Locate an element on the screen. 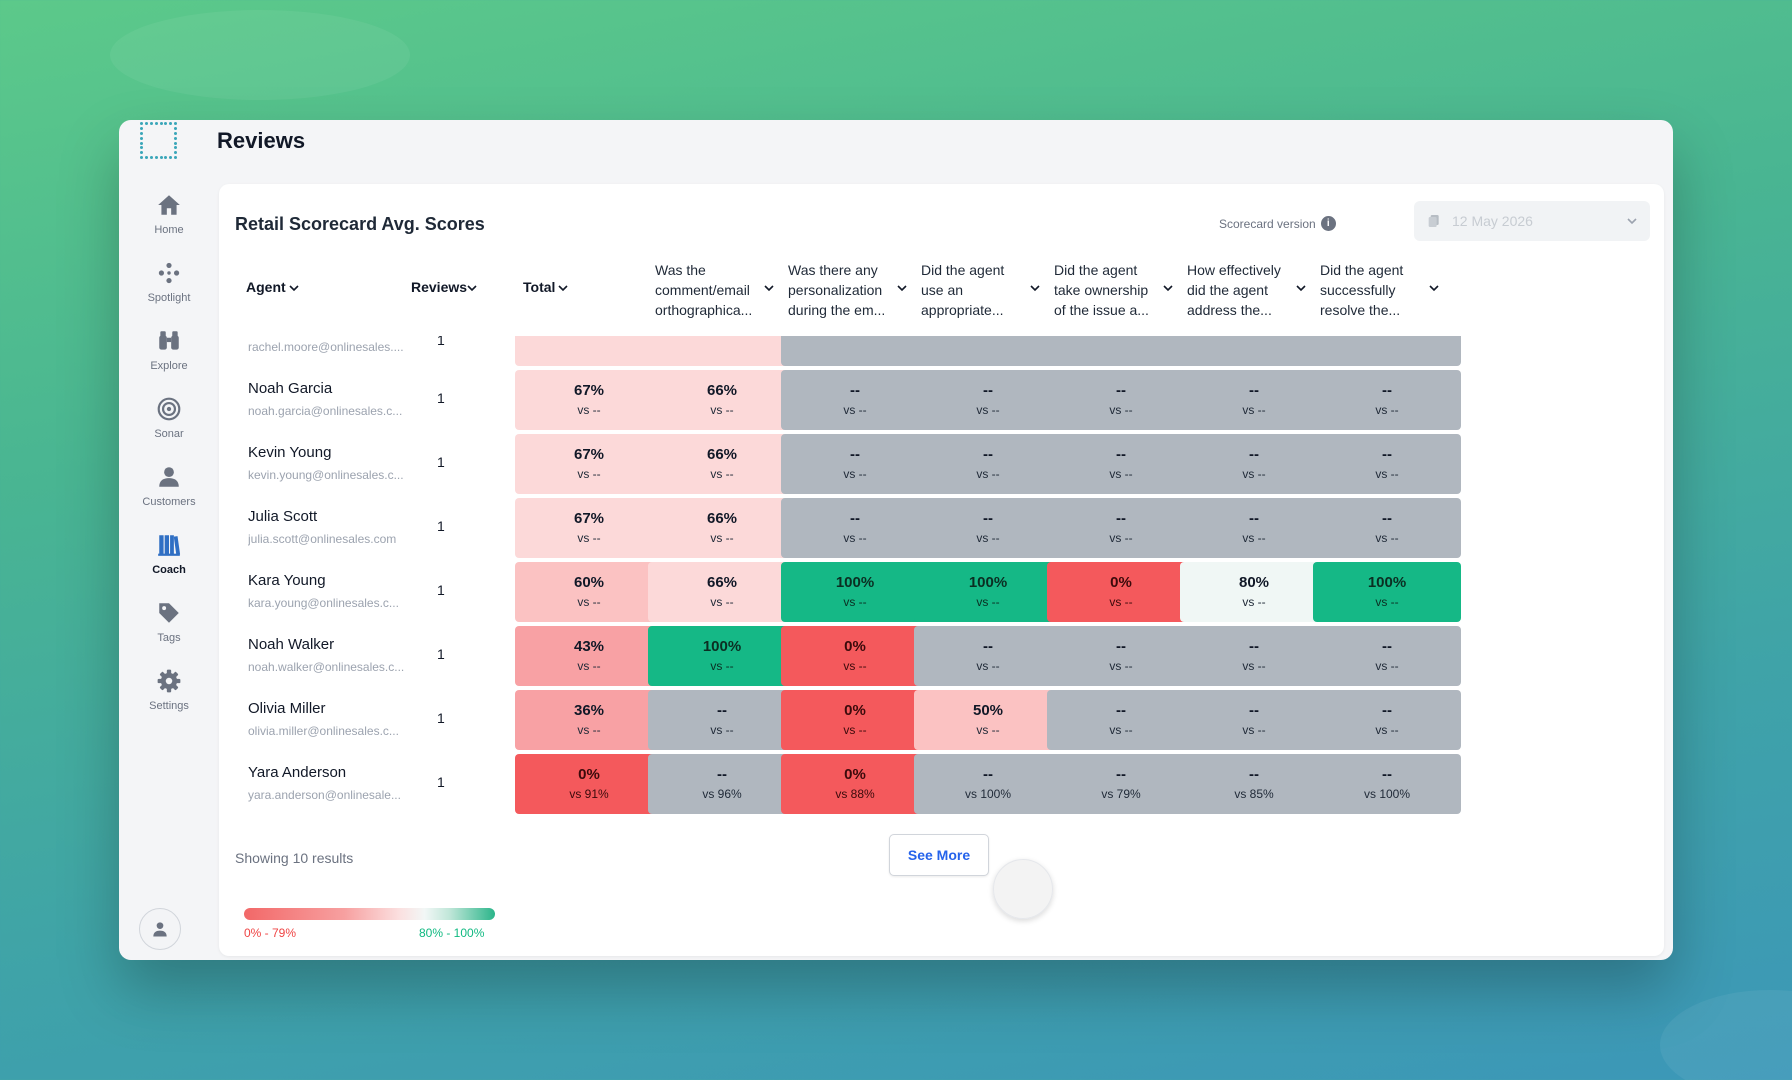 The height and width of the screenshot is (1080, 1792). agent-name: Julia Scott is located at coordinates (283, 516).